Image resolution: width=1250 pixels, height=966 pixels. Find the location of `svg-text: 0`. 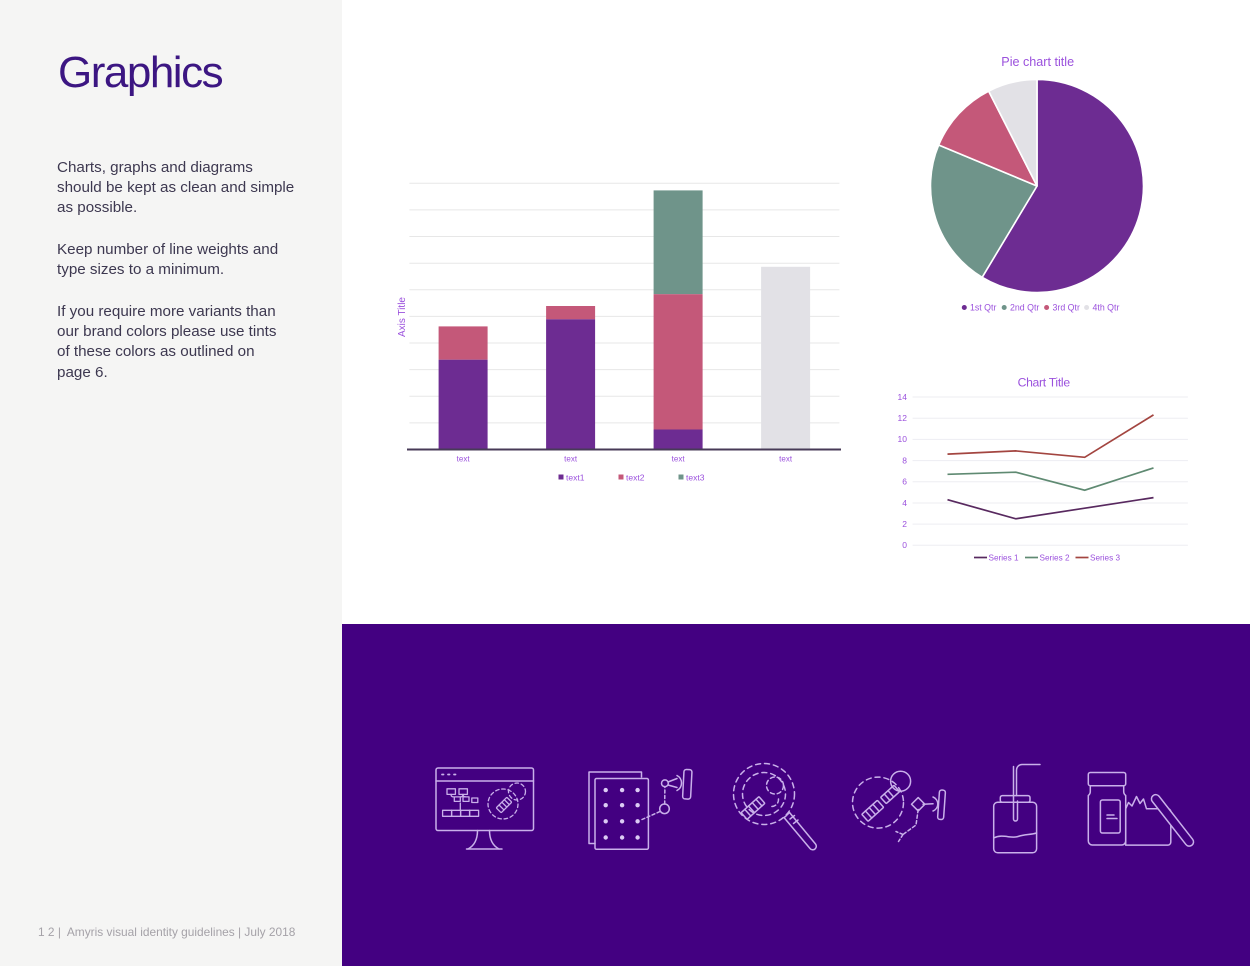

svg-text: 0 is located at coordinates (904, 545).